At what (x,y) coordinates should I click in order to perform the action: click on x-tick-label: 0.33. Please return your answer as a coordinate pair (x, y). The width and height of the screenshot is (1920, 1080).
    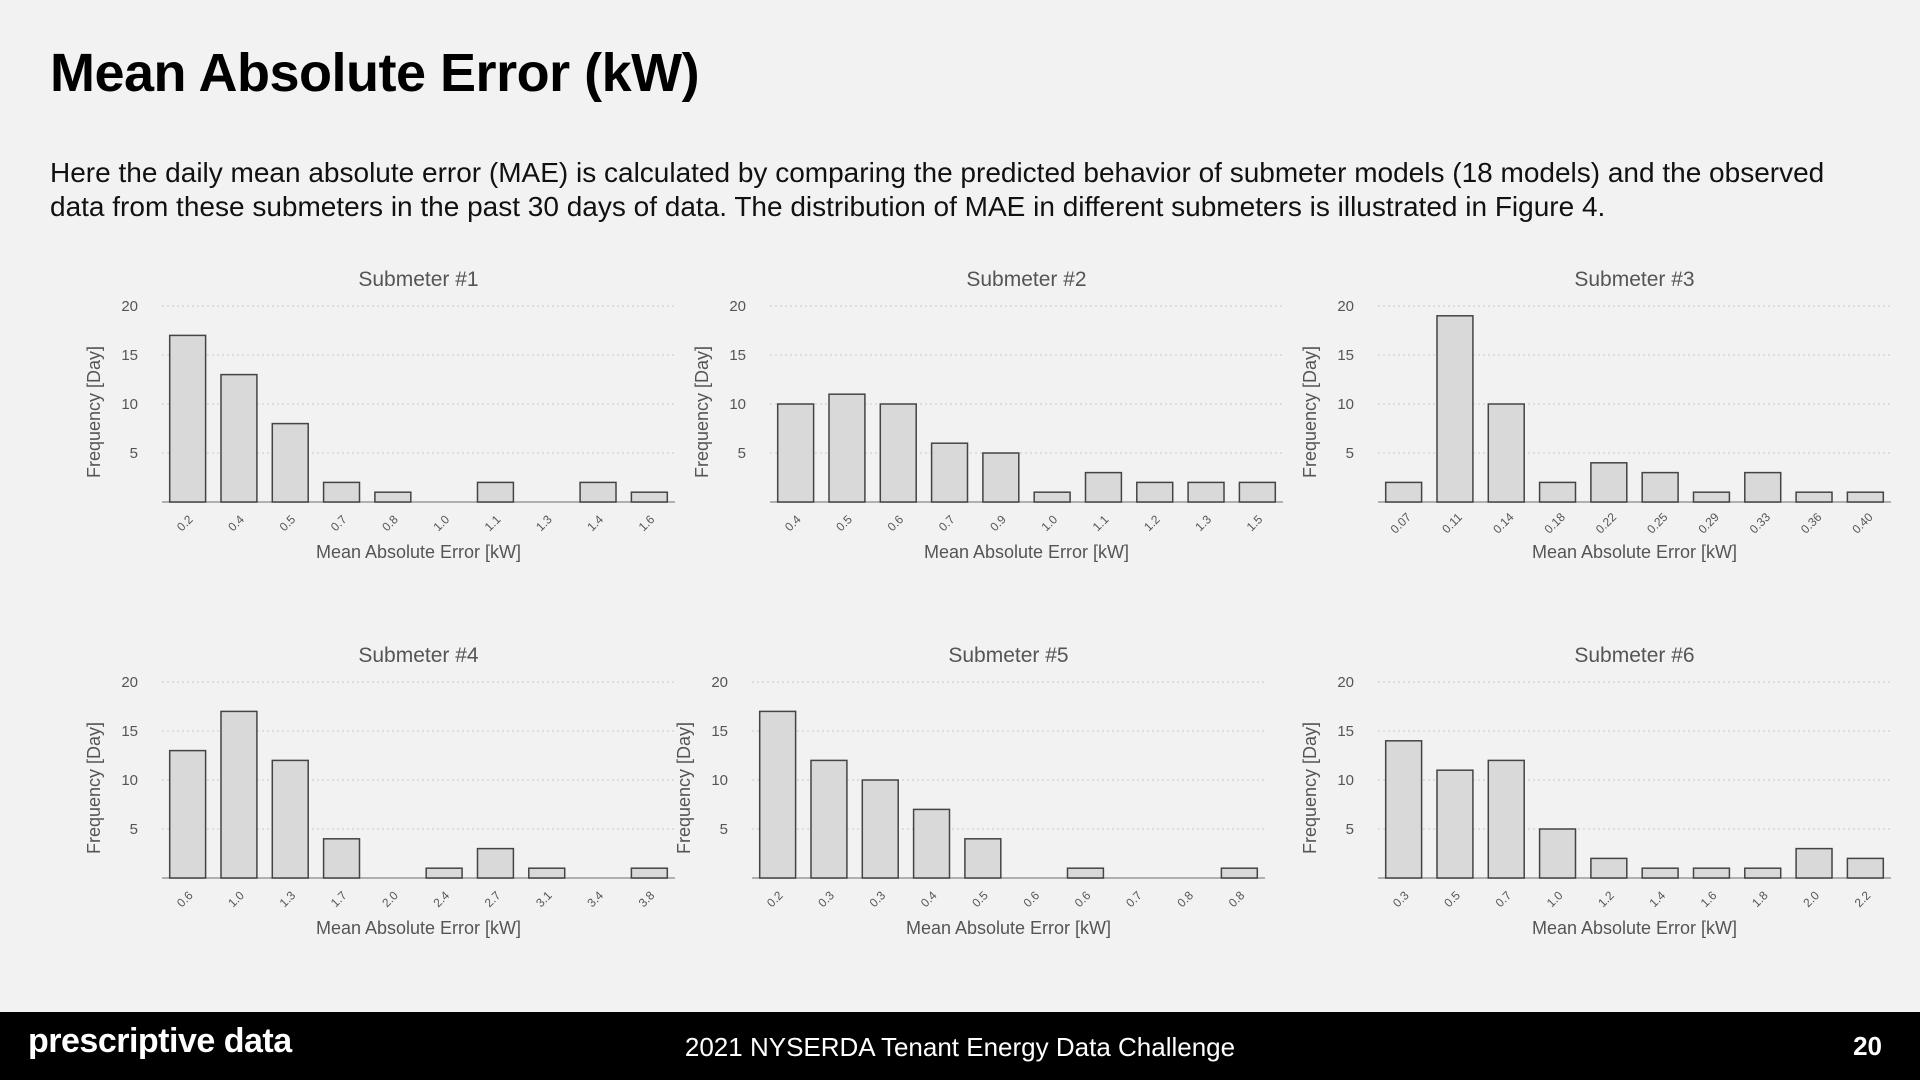
    Looking at the image, I should click on (1760, 523).